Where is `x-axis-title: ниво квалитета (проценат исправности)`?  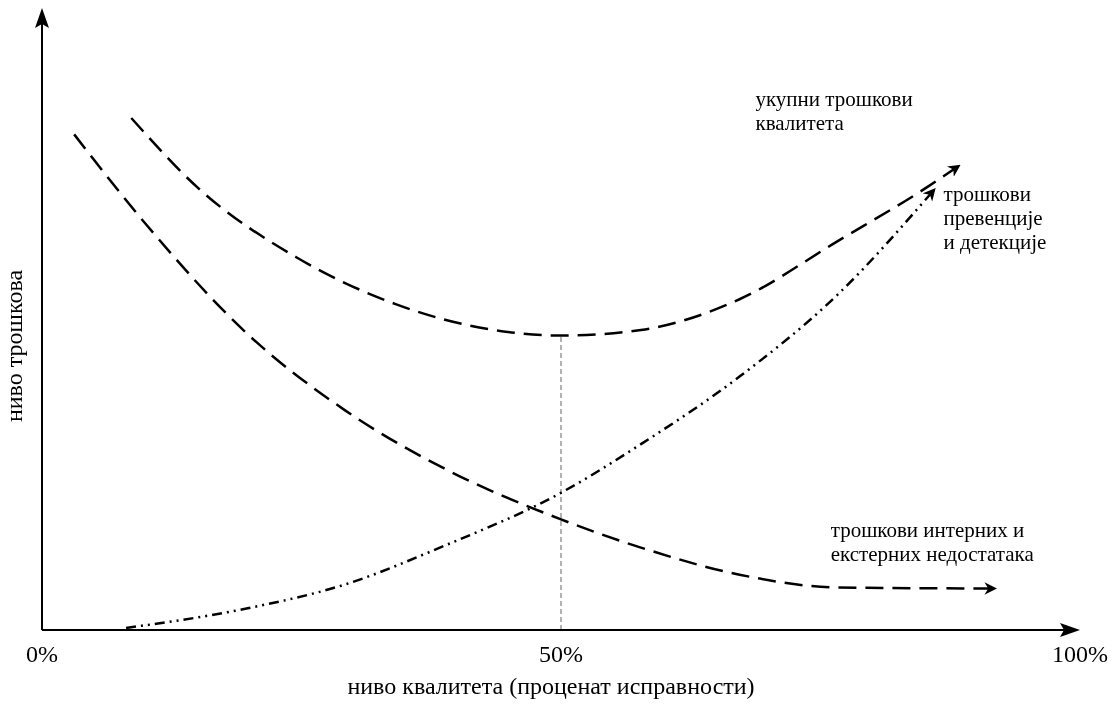 x-axis-title: ниво квалитета (проценат исправности) is located at coordinates (551, 686).